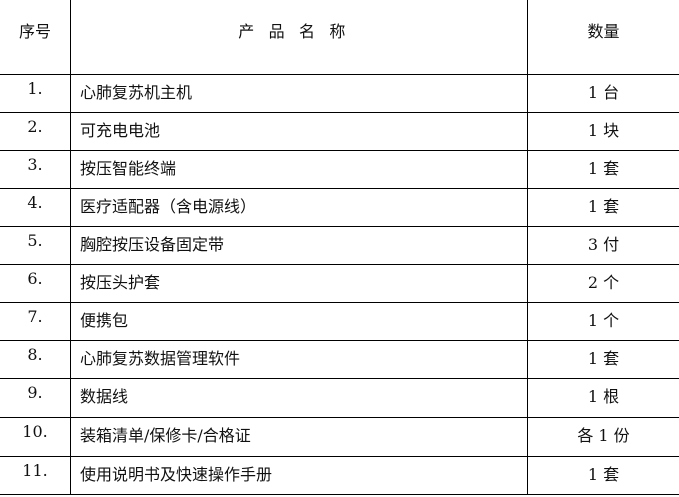  Describe the element at coordinates (35, 126) in the screenshot. I see `row-index: 2.` at that location.